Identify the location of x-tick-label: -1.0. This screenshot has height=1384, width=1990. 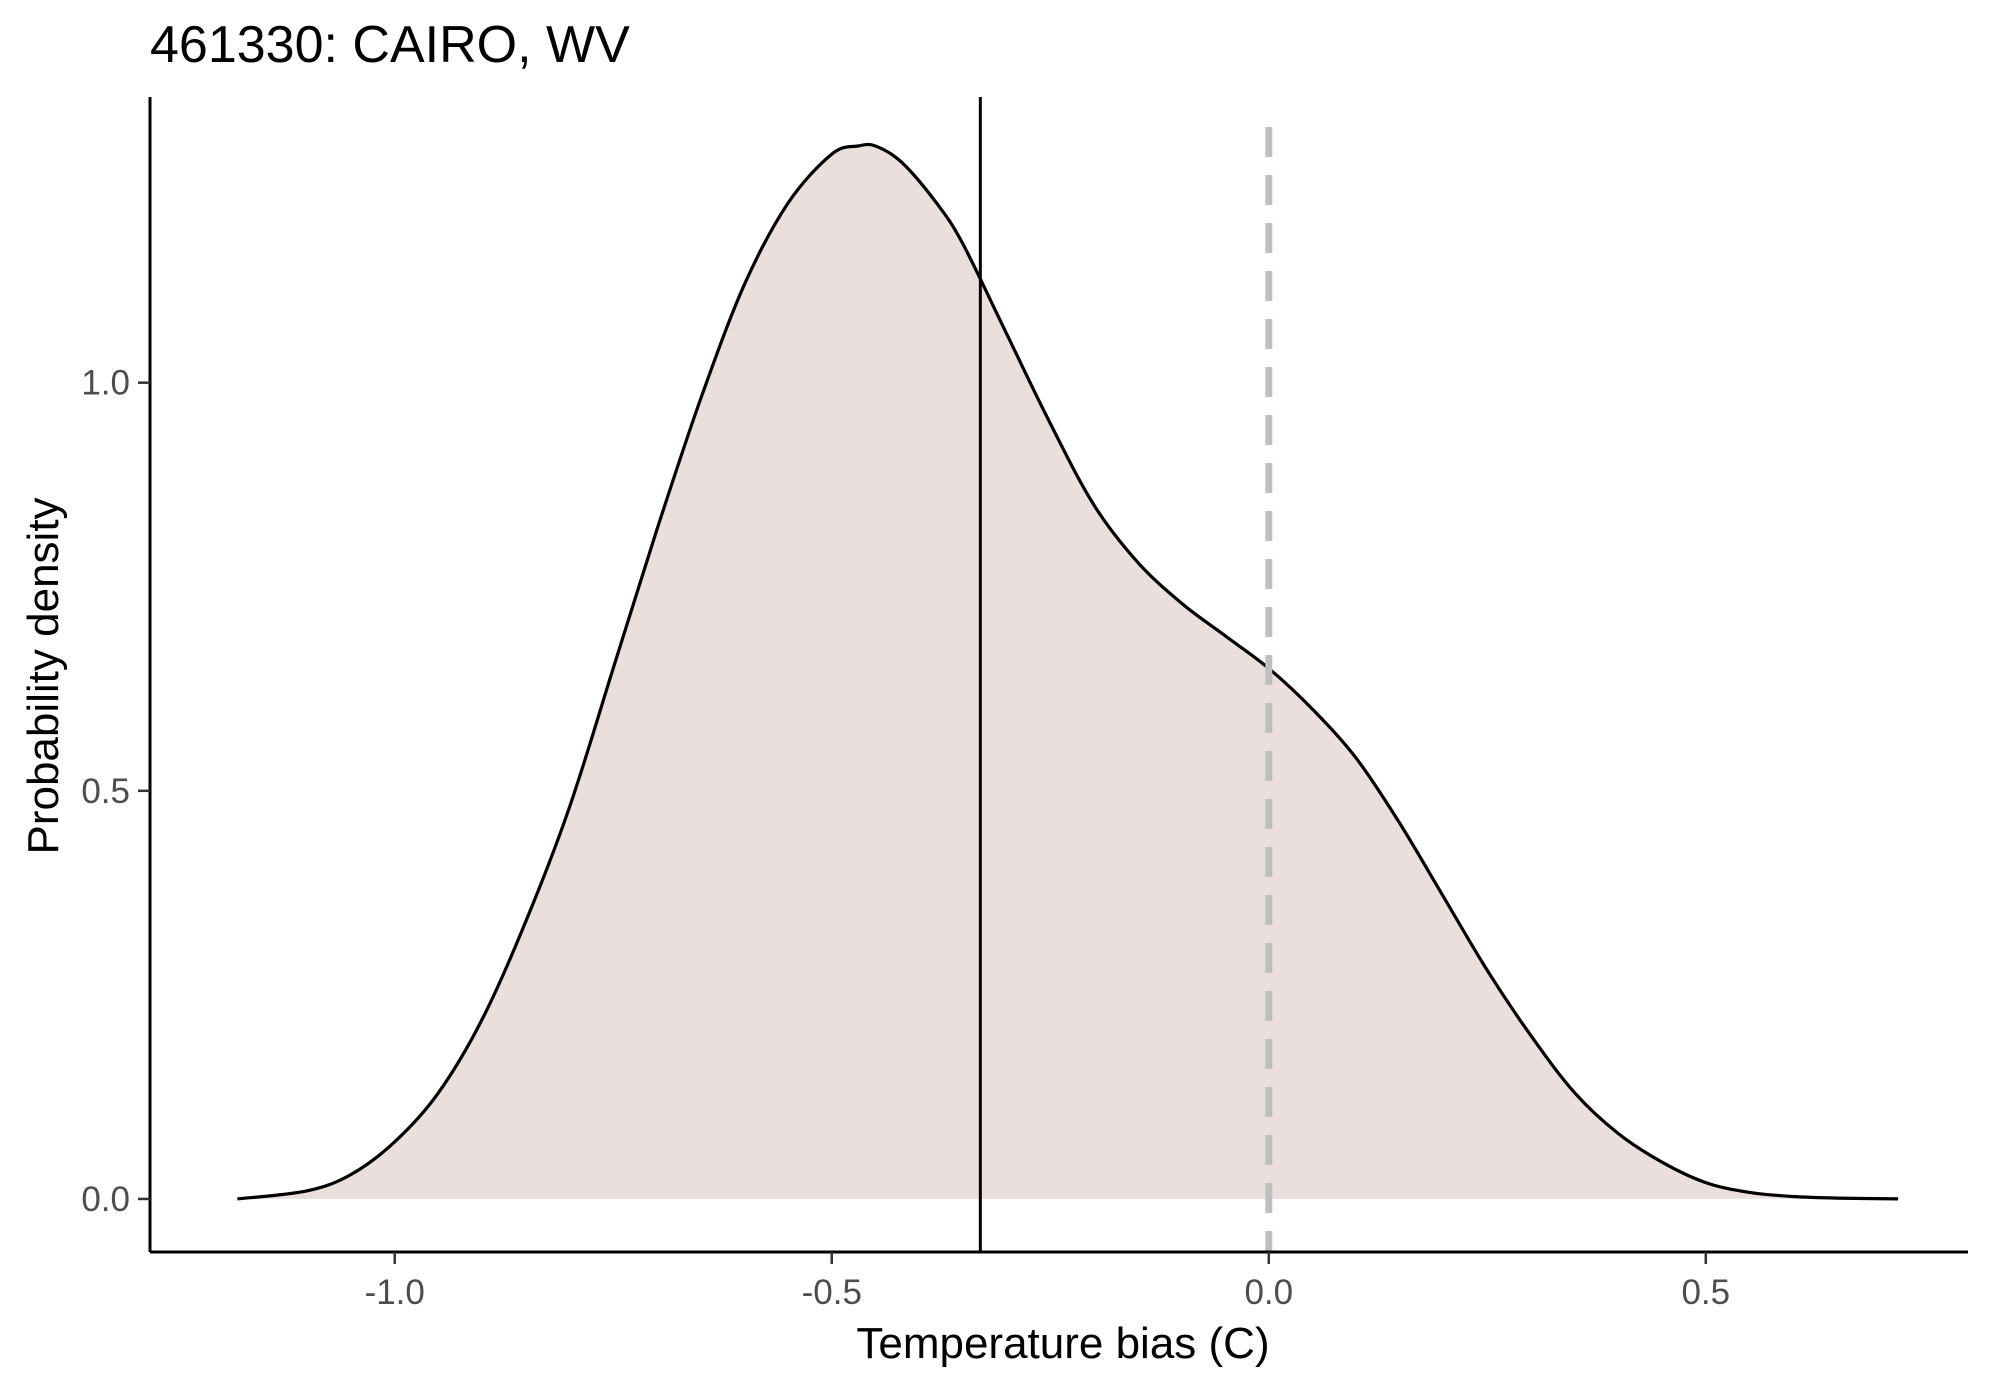
(395, 1292).